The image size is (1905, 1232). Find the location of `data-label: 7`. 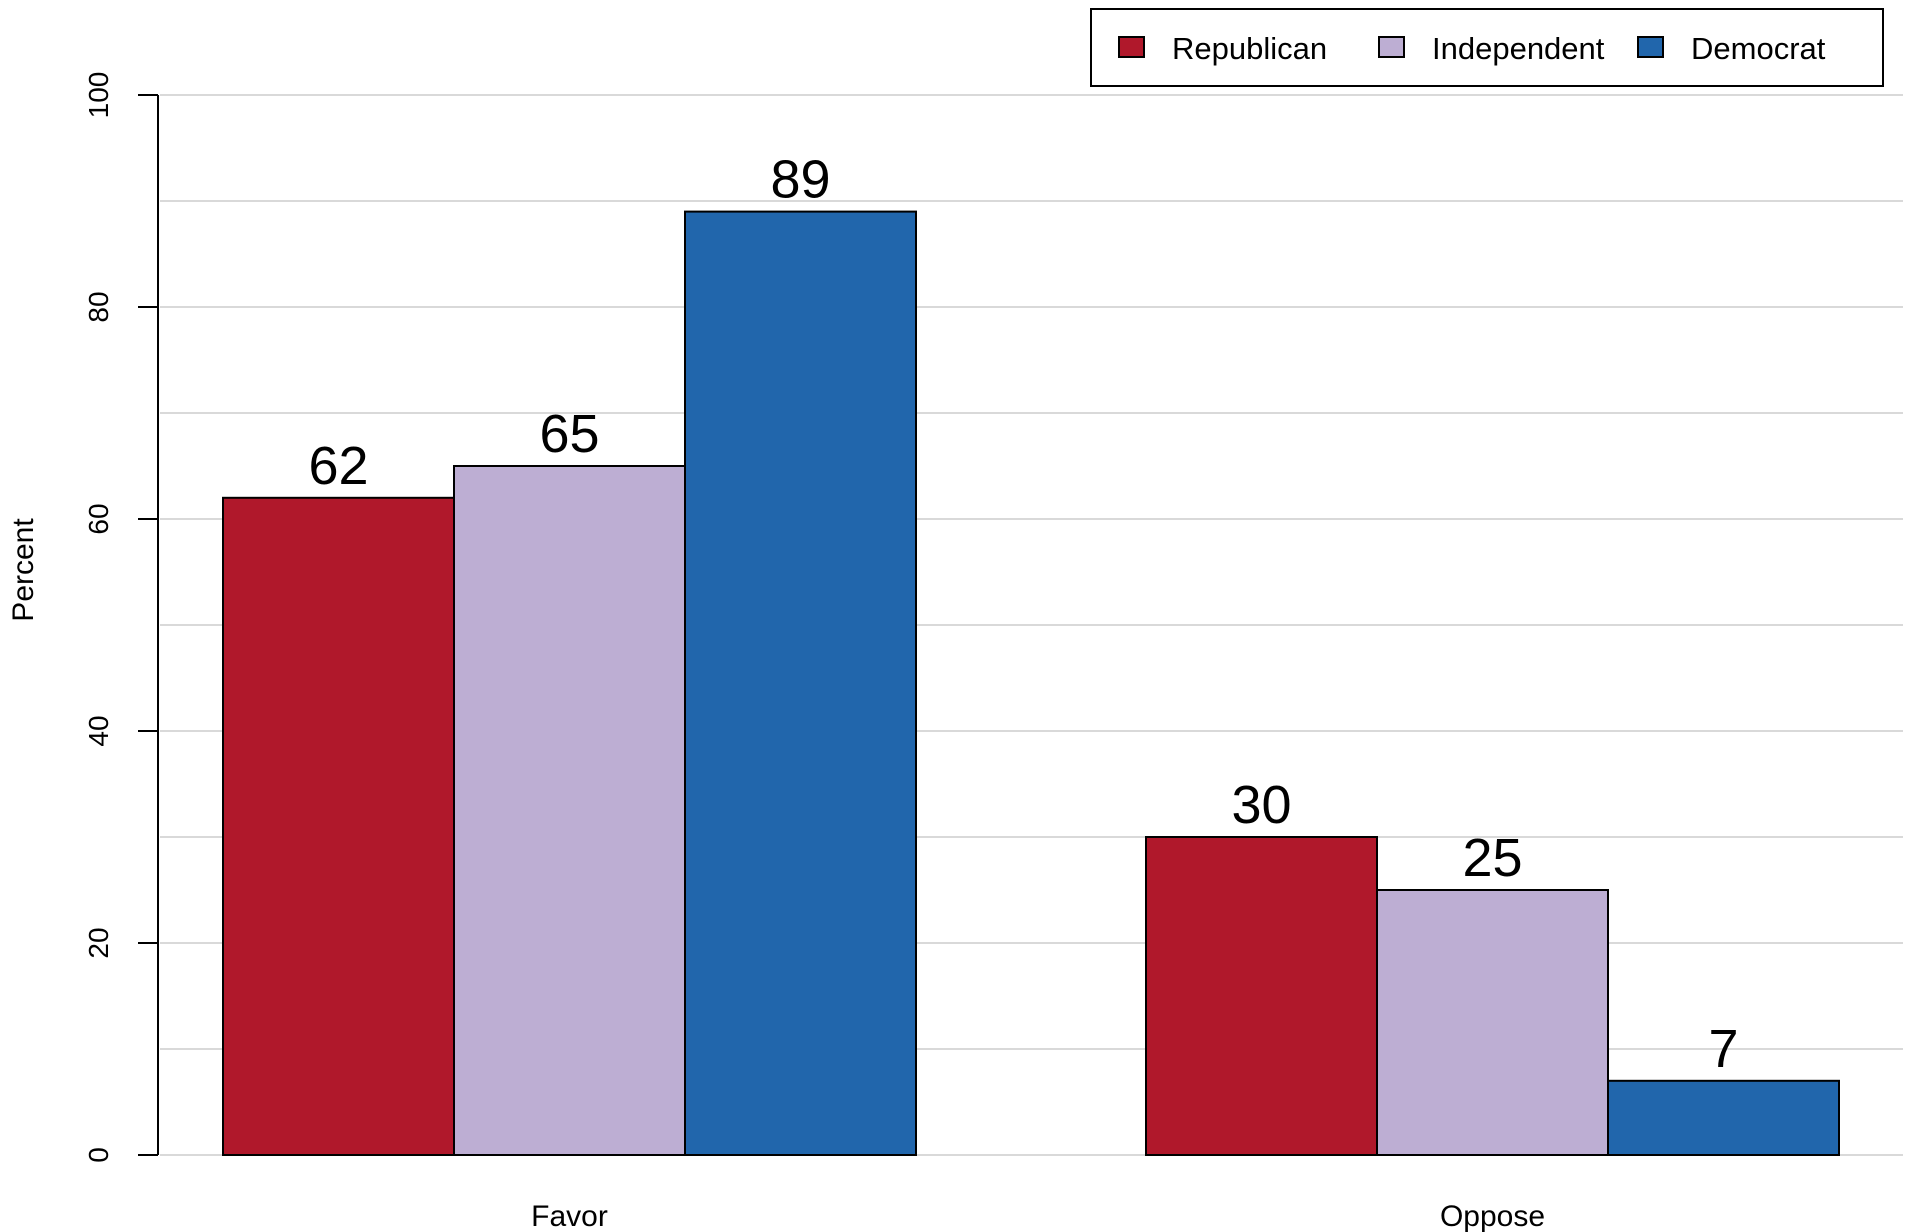

data-label: 7 is located at coordinates (1723, 1049).